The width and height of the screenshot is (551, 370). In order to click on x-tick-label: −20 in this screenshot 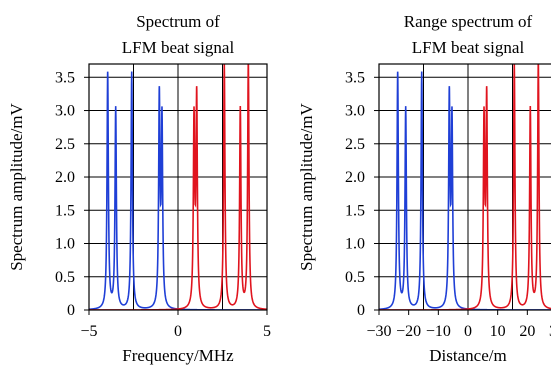, I will do `click(408, 331)`.